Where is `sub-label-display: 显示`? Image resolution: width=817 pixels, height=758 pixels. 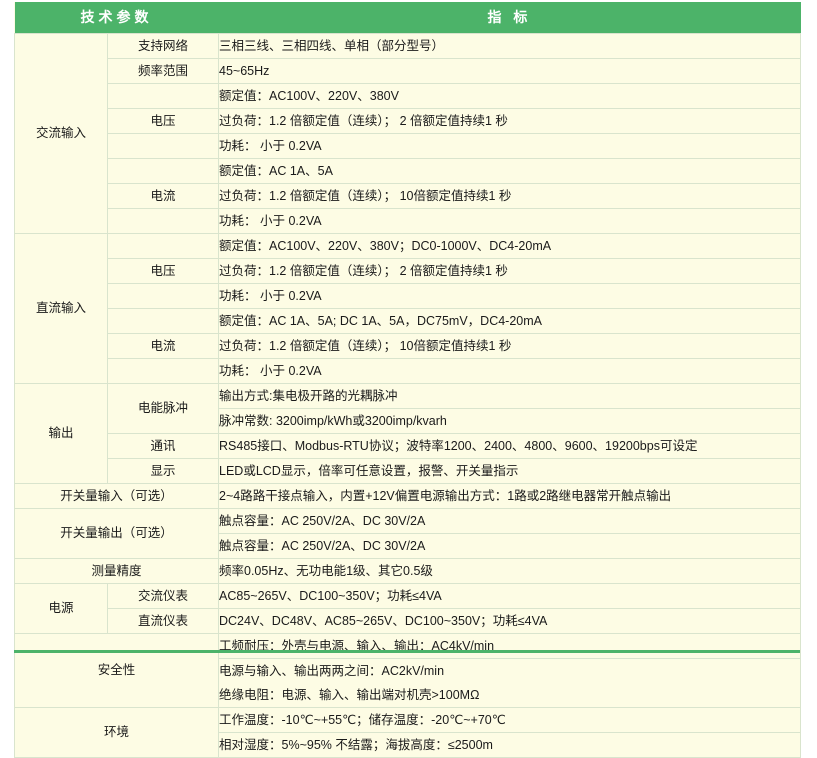 sub-label-display: 显示 is located at coordinates (163, 471).